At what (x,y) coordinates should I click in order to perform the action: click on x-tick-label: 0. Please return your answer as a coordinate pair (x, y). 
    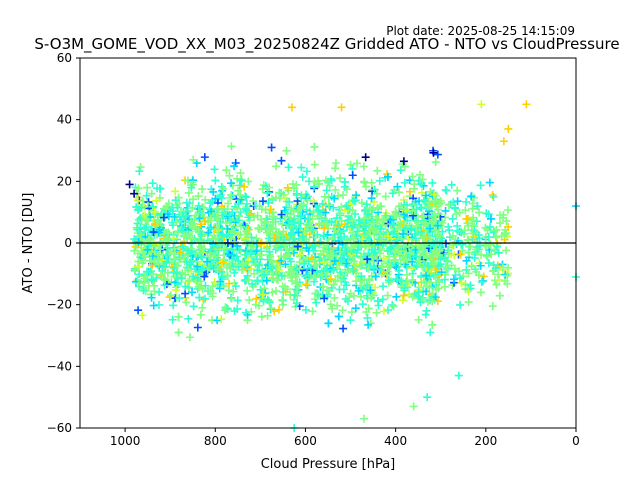
    Looking at the image, I should click on (576, 441).